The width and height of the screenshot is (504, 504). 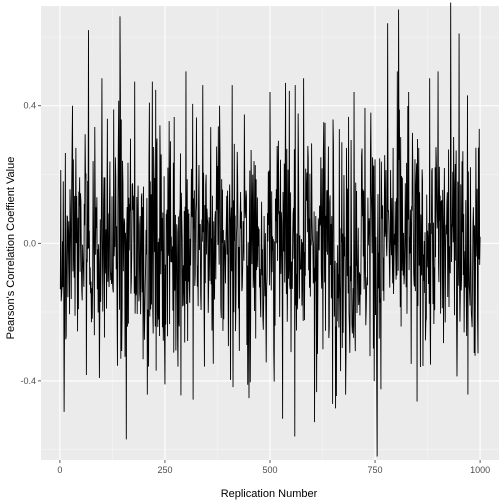 What do you see at coordinates (375, 470) in the screenshot?
I see `x-tick-label: 750` at bounding box center [375, 470].